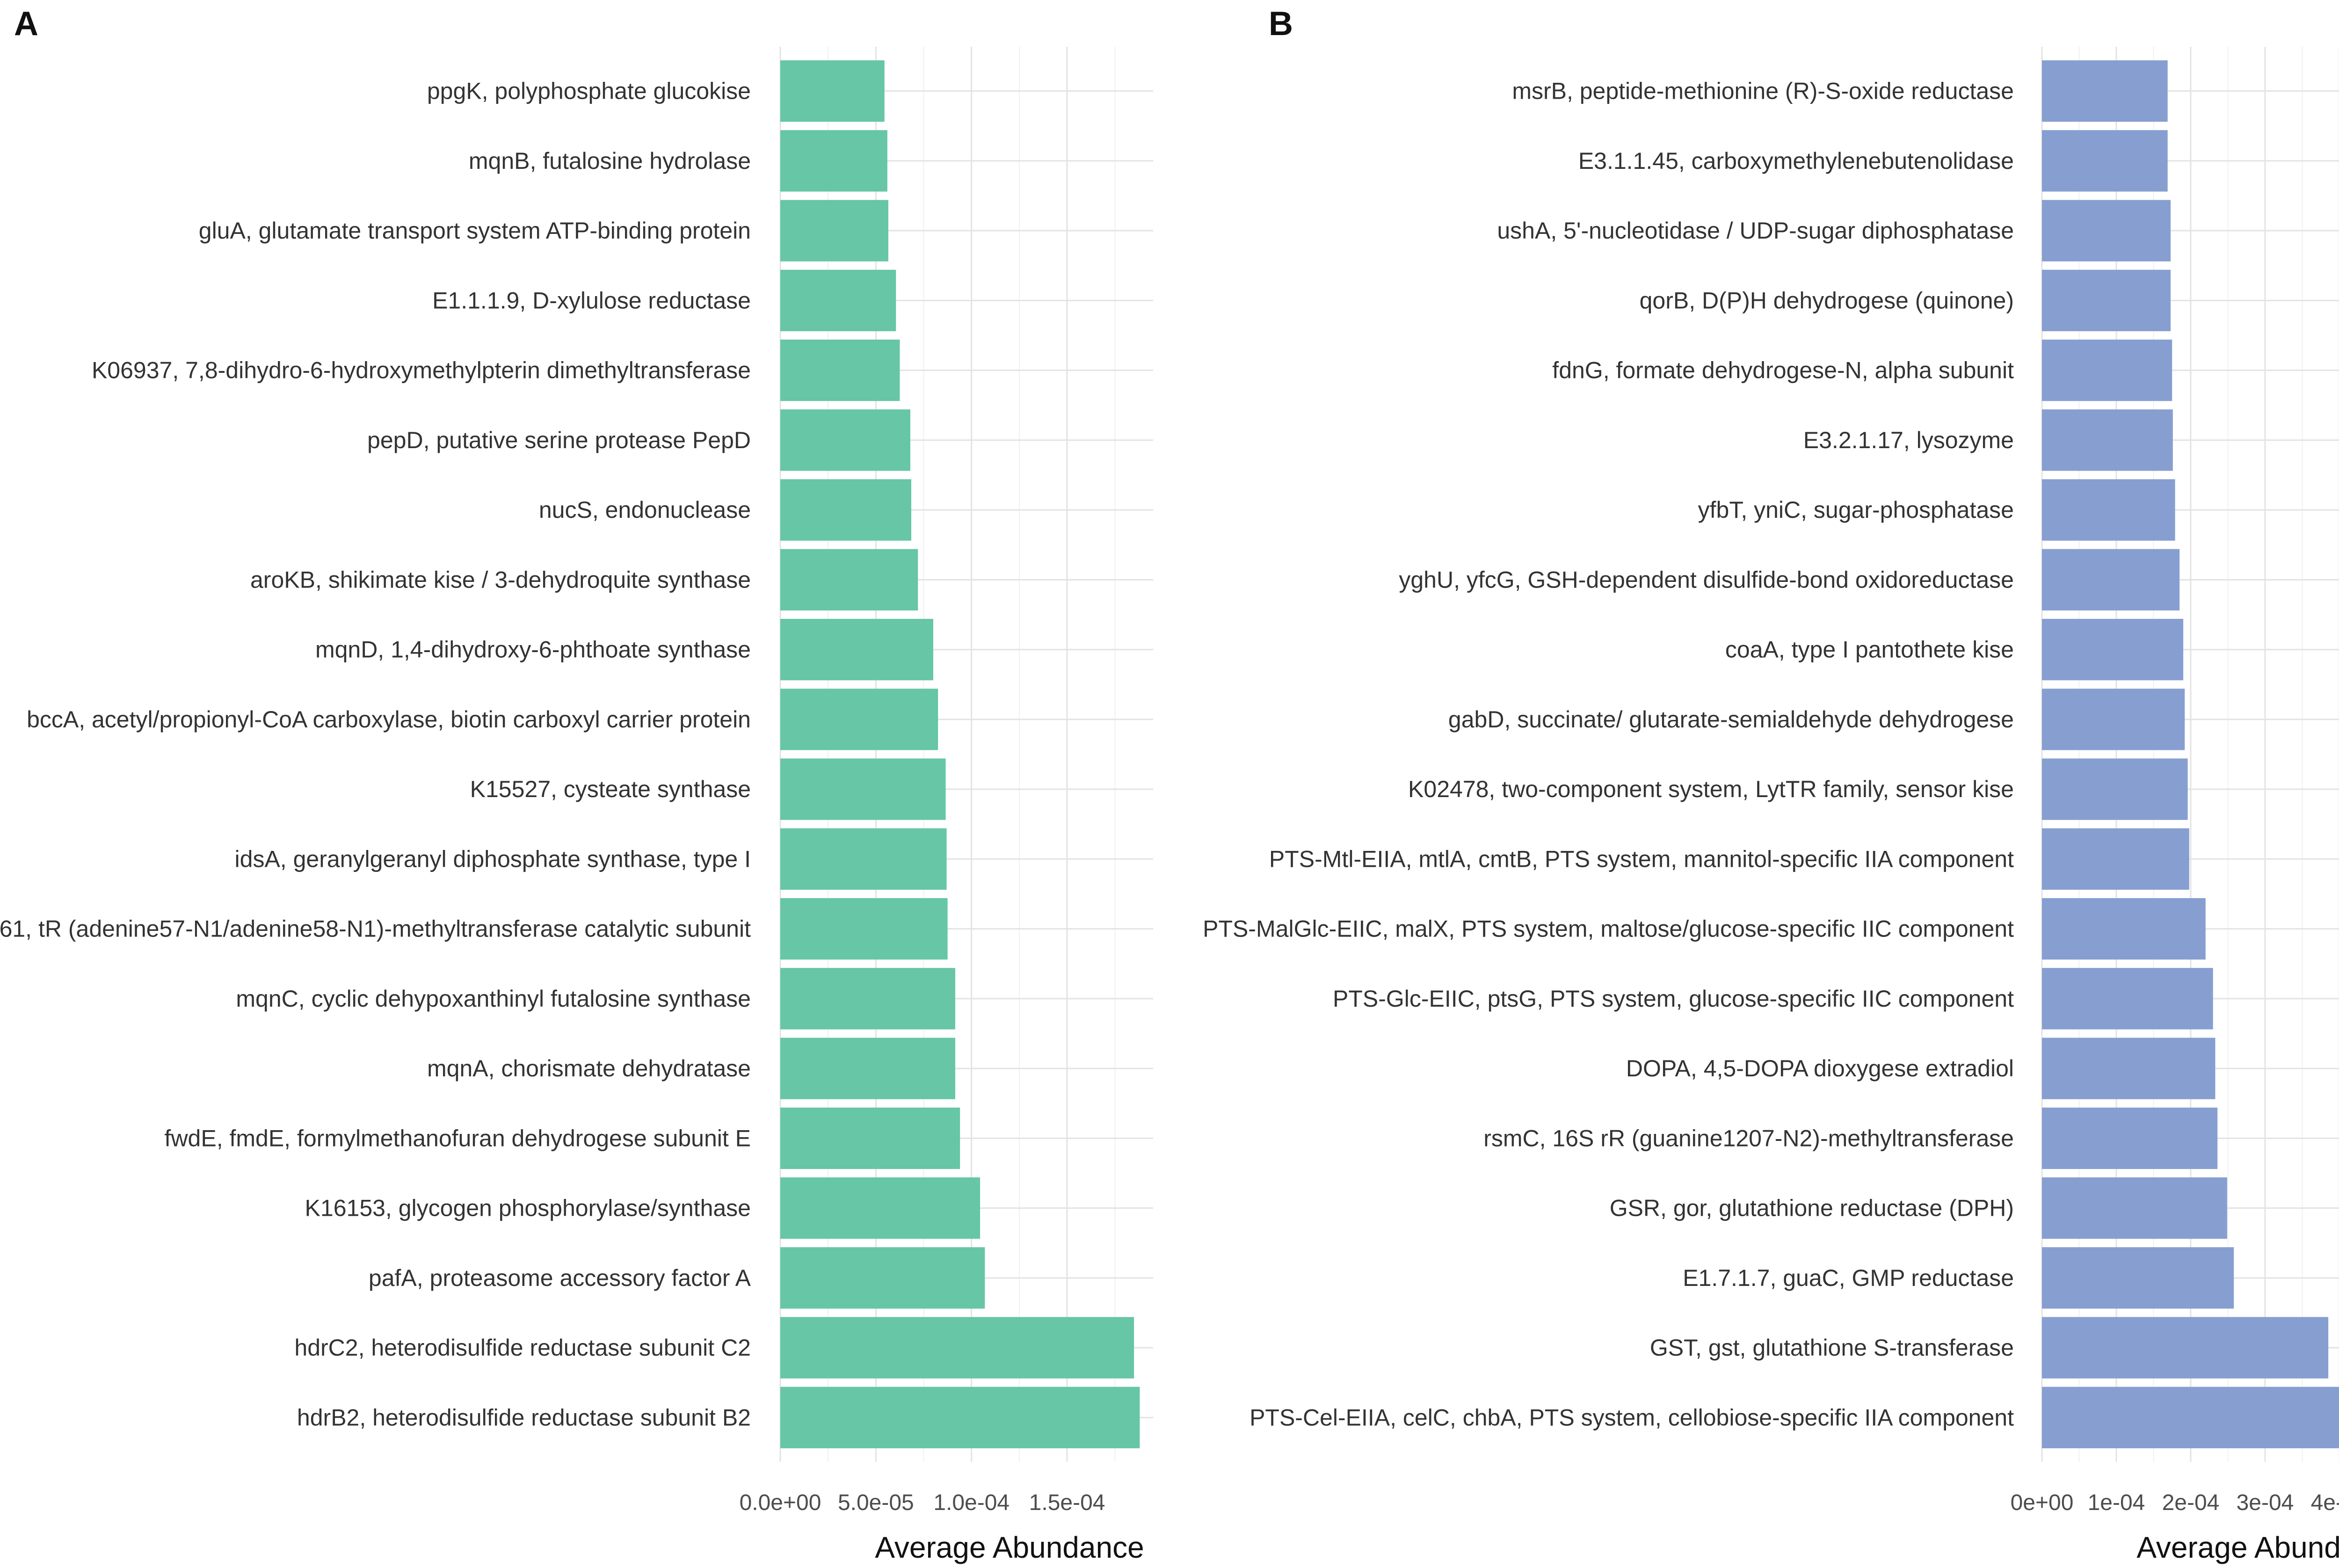  What do you see at coordinates (2190, 755) in the screenshot?
I see `panel-b-bars` at bounding box center [2190, 755].